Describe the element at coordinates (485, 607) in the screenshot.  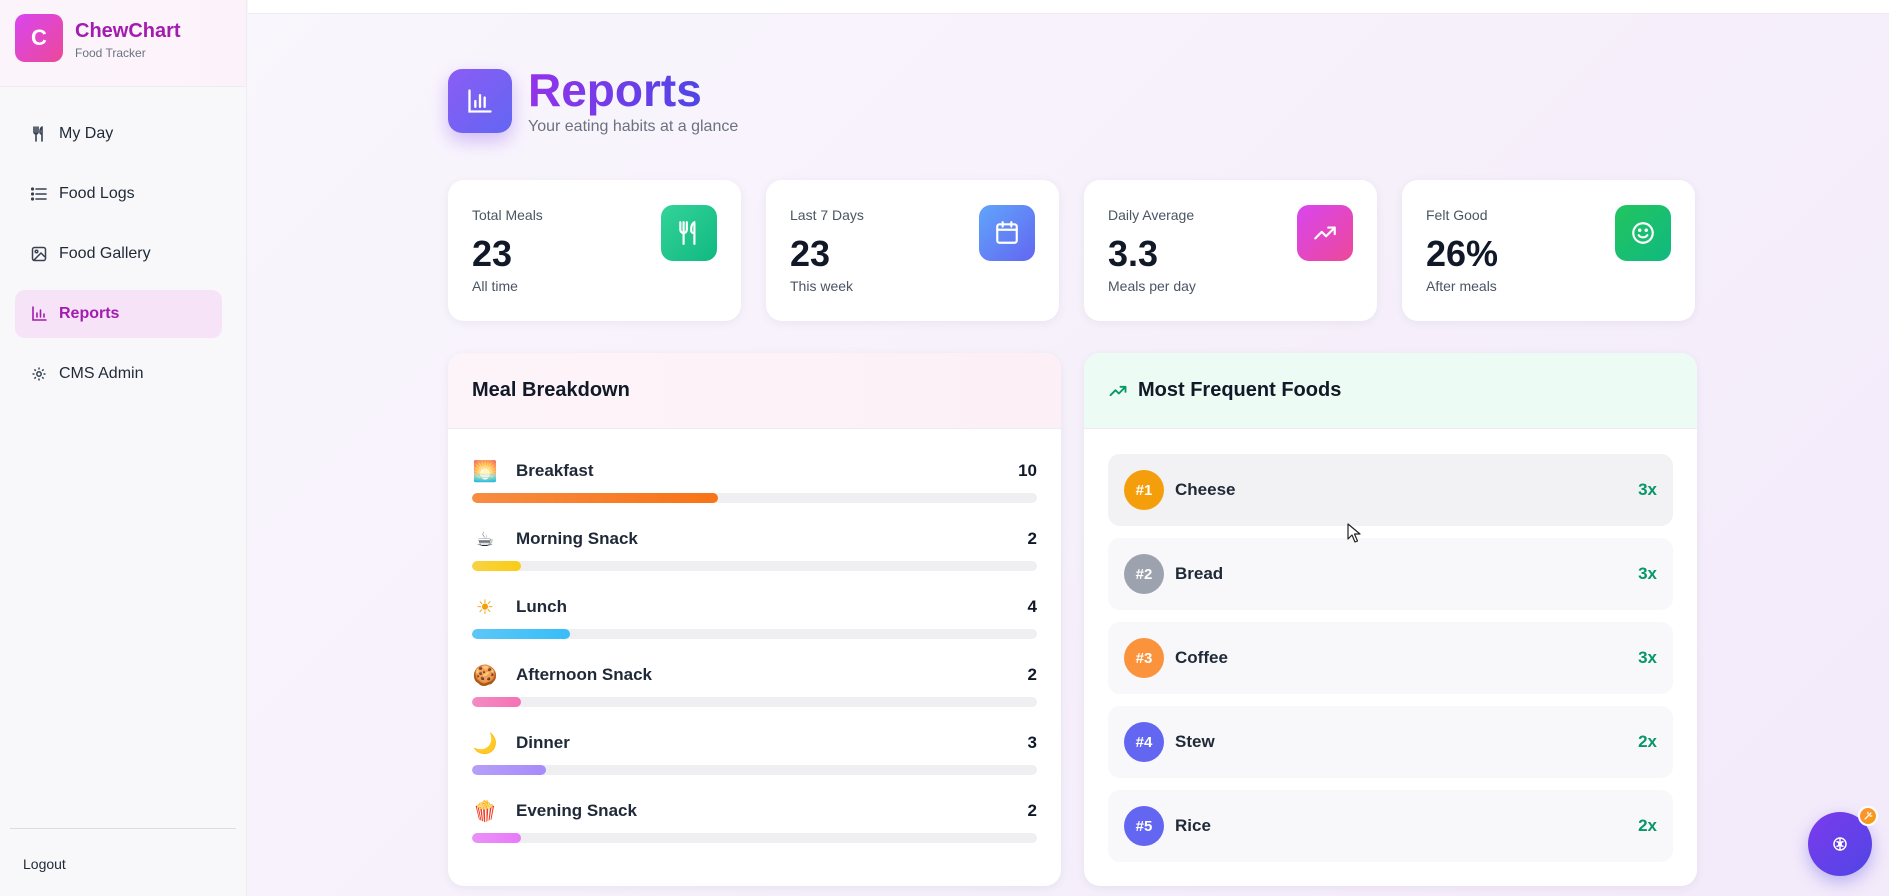
I see `sun-icon: ☀` at that location.